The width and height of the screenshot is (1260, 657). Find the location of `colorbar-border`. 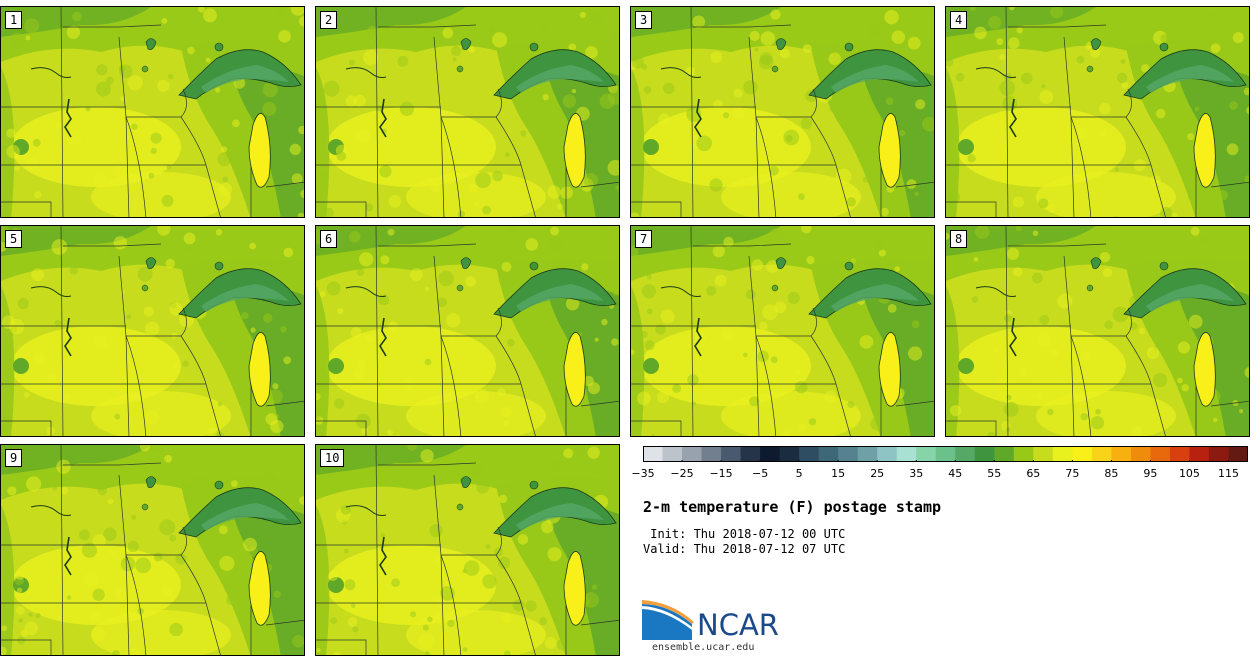

colorbar-border is located at coordinates (945, 454).